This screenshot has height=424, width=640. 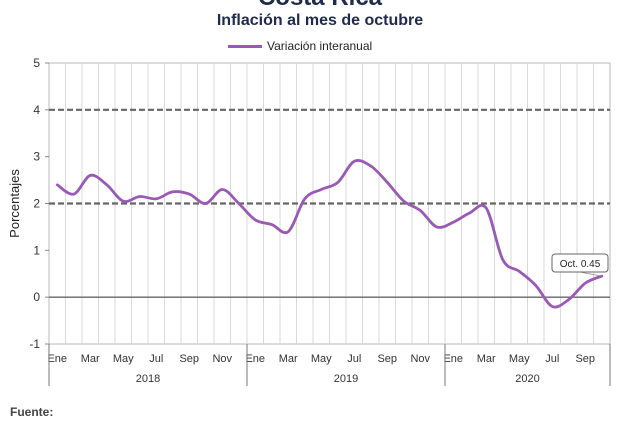 I want to click on chart-subtitle: Inflación al mes de octubre, so click(x=320, y=20).